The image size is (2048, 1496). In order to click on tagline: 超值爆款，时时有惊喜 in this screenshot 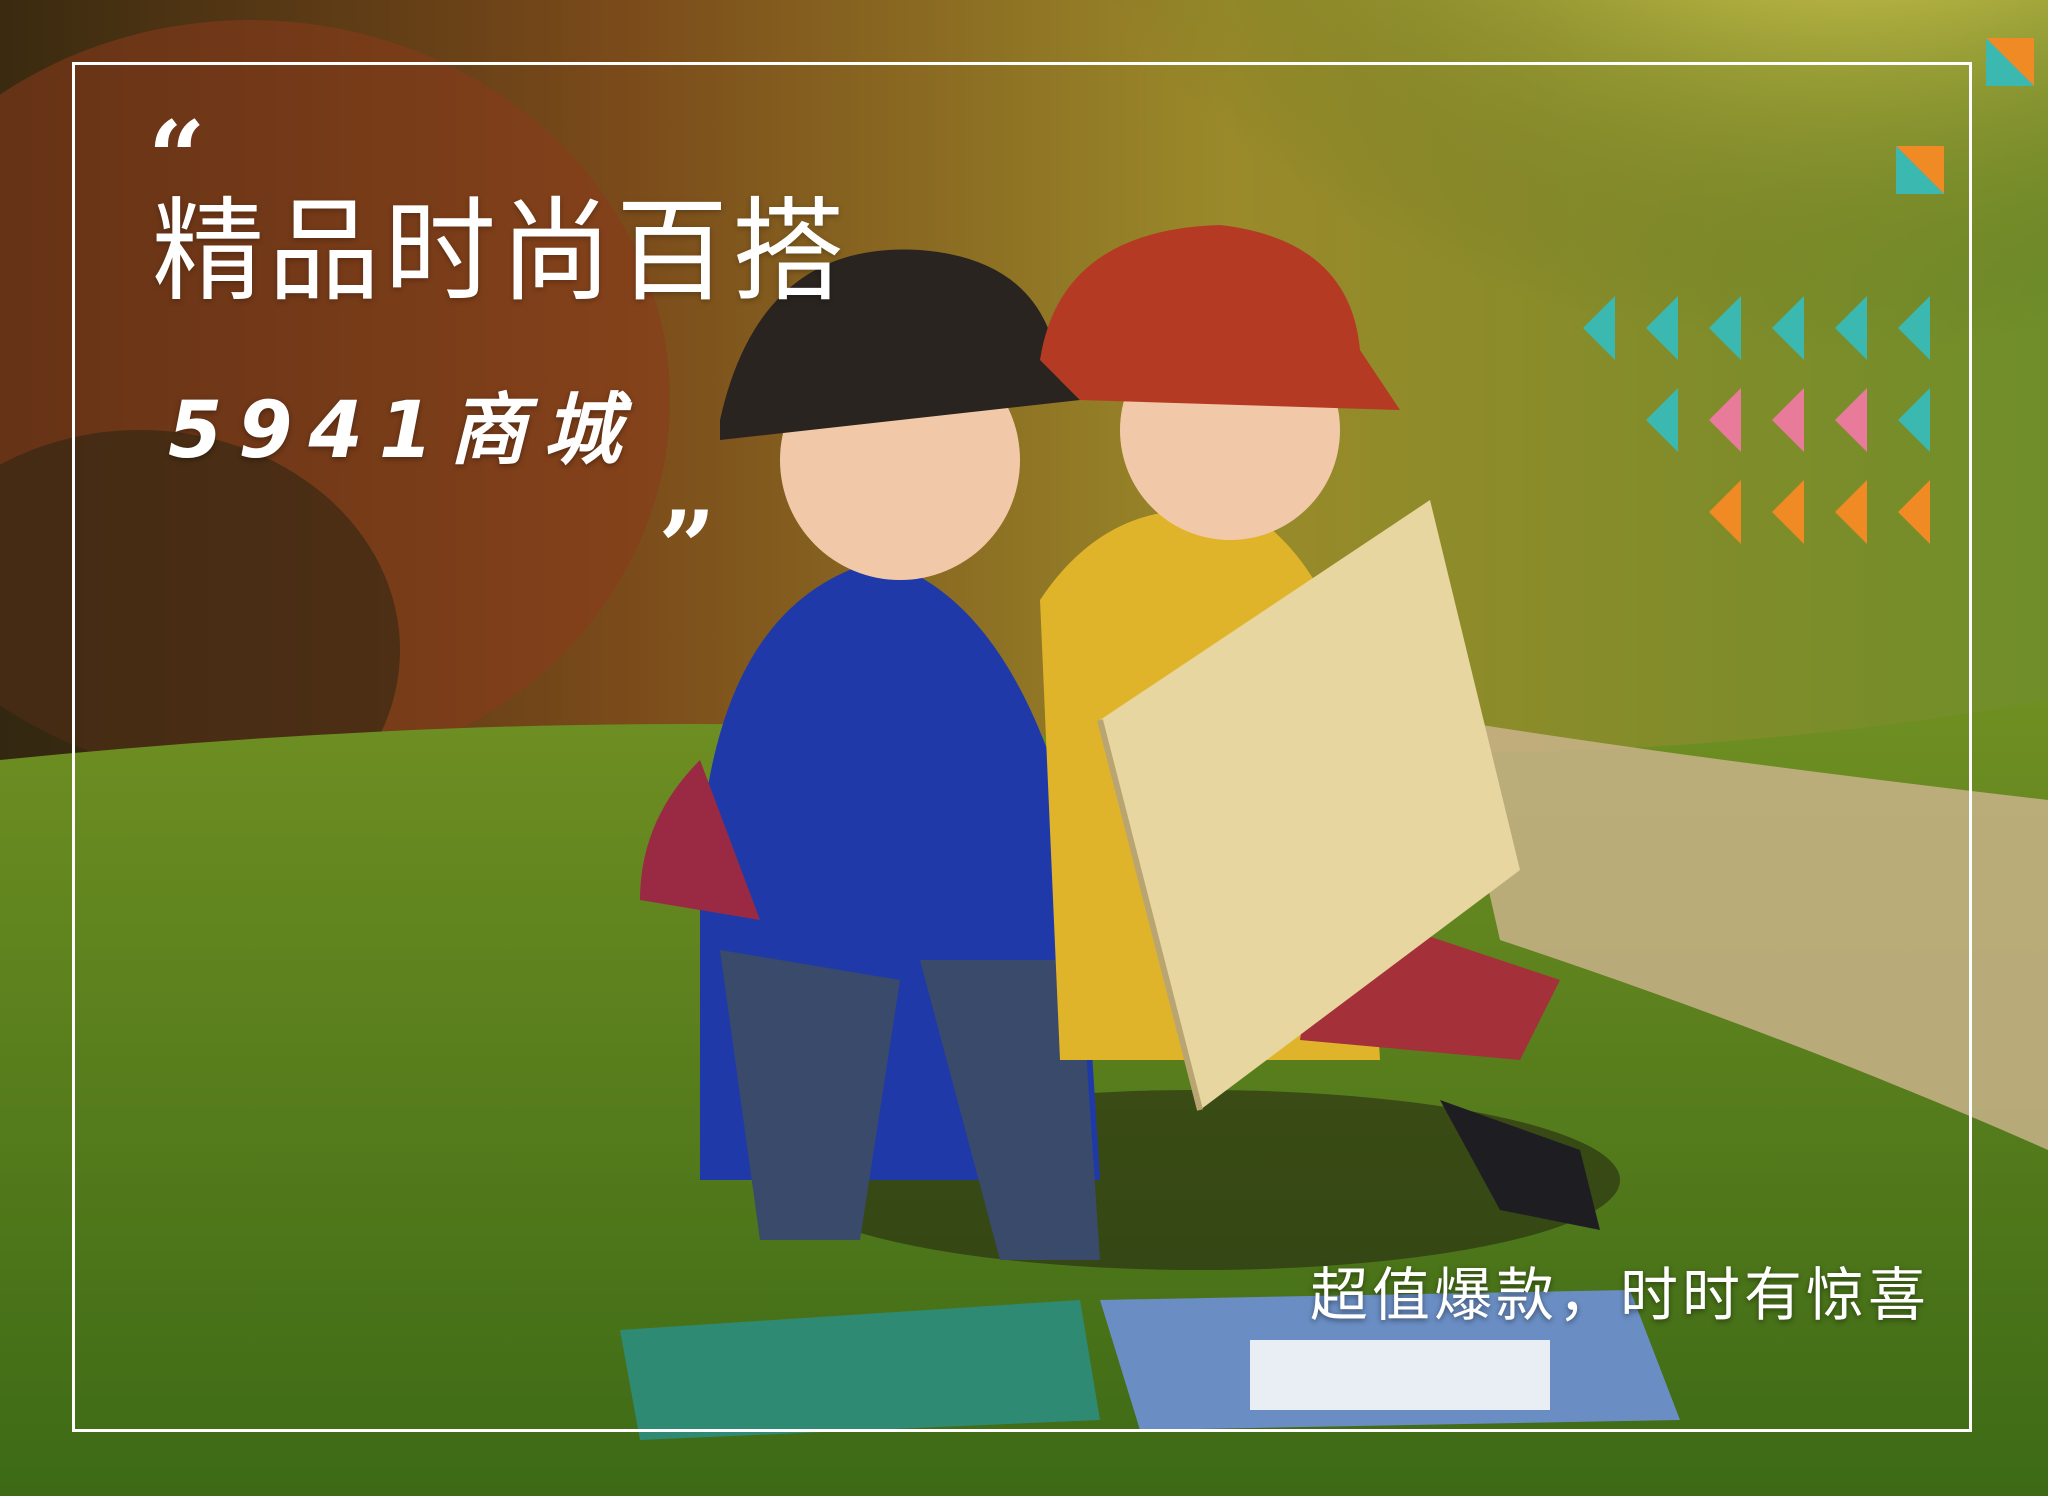, I will do `click(1620, 1295)`.